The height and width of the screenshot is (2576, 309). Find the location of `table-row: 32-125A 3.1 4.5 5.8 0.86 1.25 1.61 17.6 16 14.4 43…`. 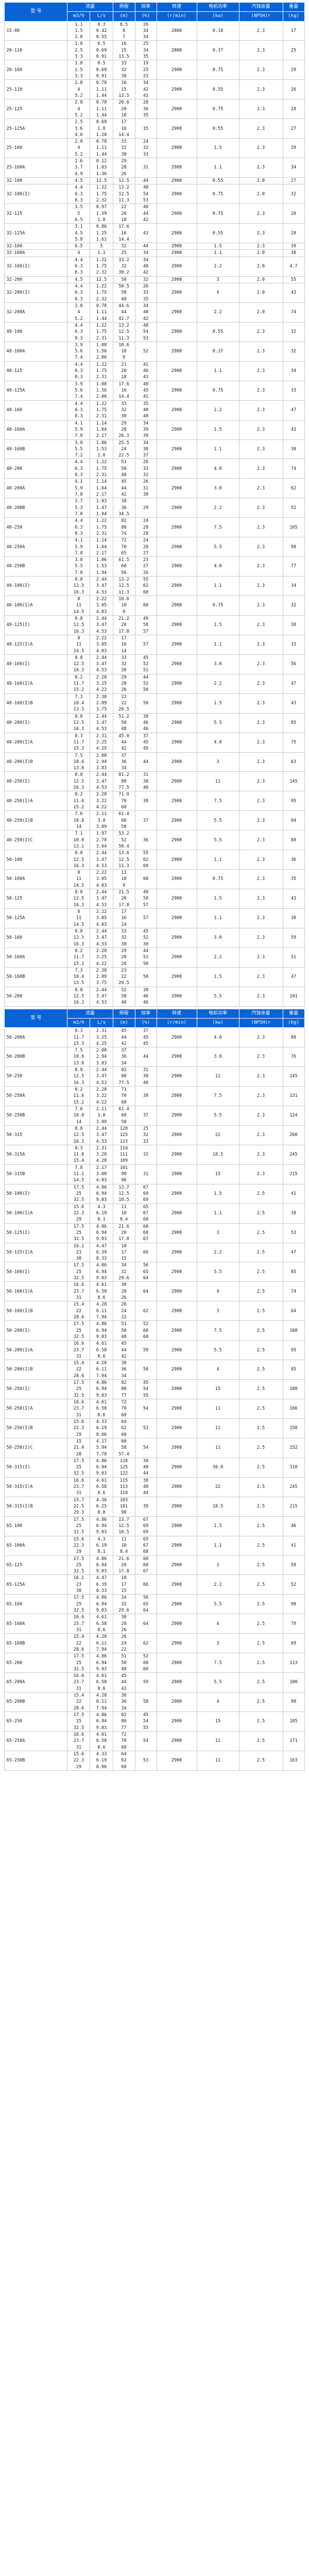

table-row: 32-125A 3.1 4.5 5.8 0.86 1.25 1.61 17.6 16 14.4 43… is located at coordinates (154, 233).